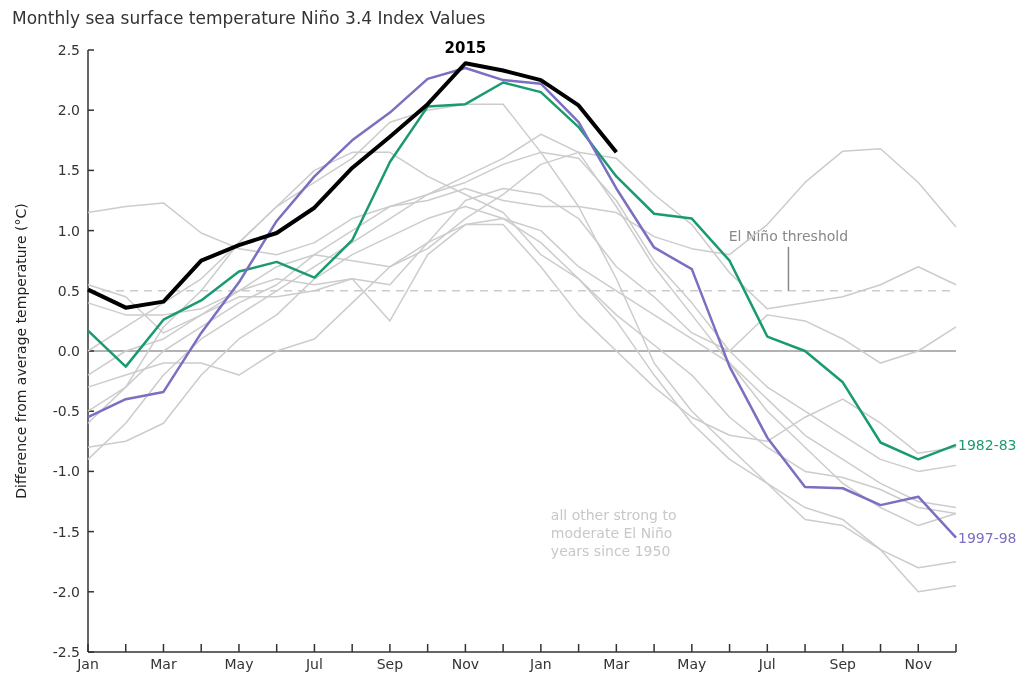 The image size is (1034, 690). What do you see at coordinates (68, 290) in the screenshot?
I see `y-tick-label: 0.5` at bounding box center [68, 290].